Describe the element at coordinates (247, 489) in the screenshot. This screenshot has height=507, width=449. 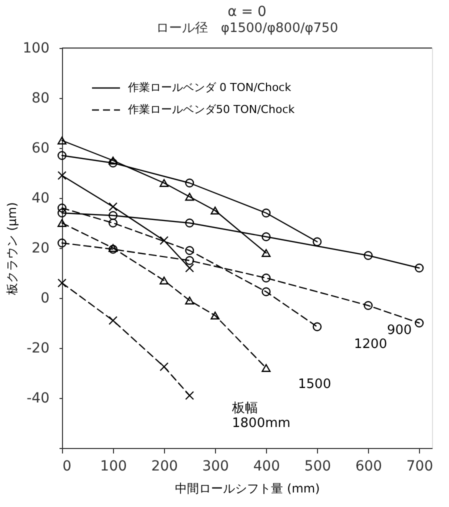
I see `x-axis-title: 中間ロールシフト量 (mm)` at that location.